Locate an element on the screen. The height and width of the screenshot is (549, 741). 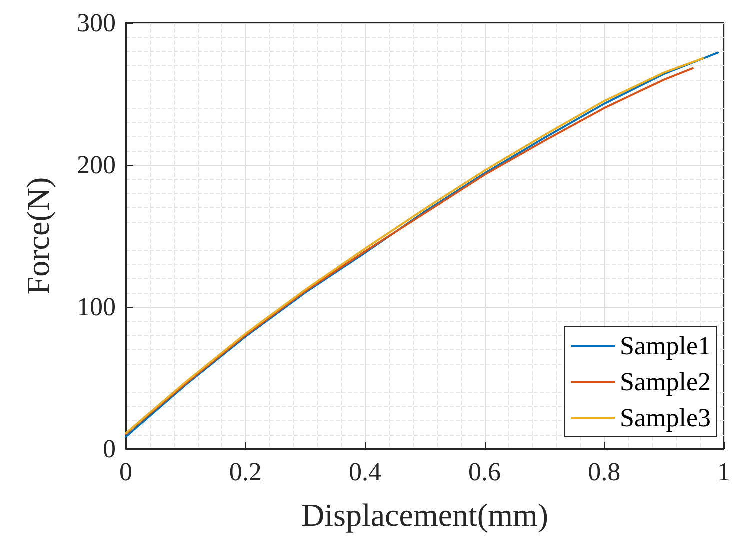
x-axis-title: Displacement(mm) is located at coordinates (425, 515).